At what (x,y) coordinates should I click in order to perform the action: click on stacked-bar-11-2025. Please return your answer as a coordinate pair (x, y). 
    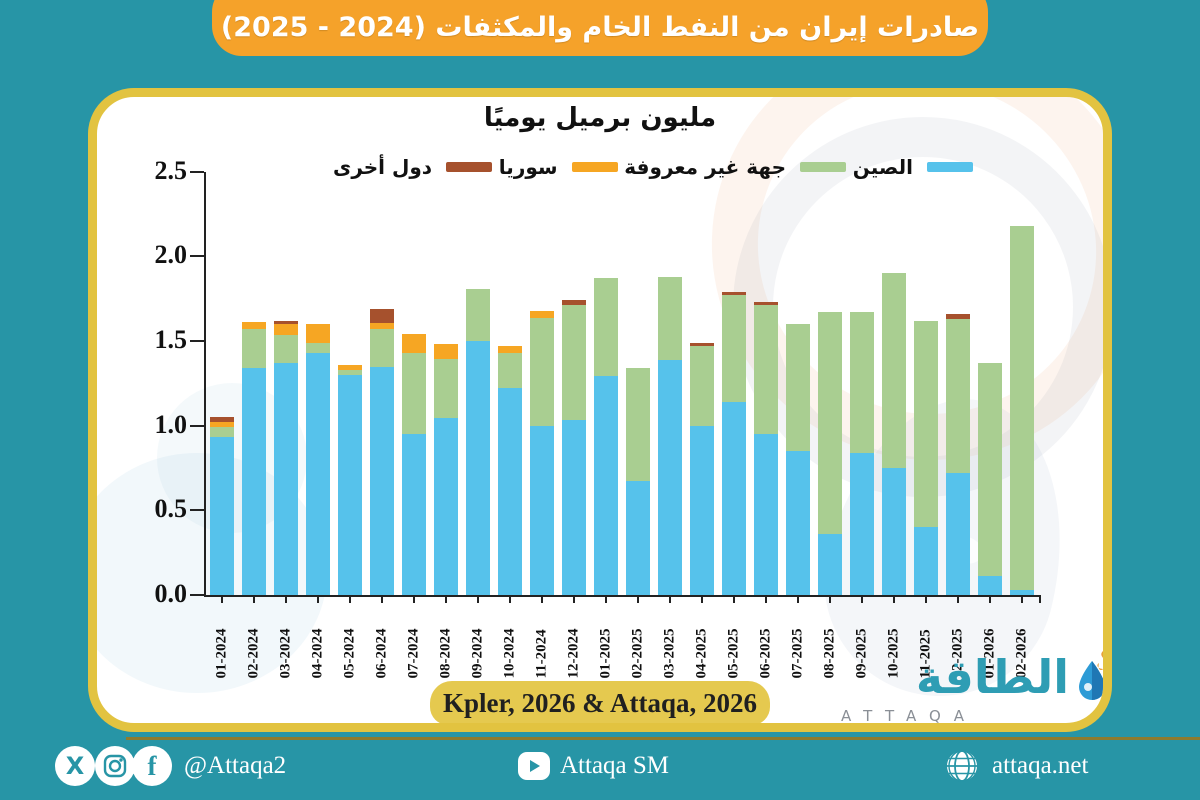
    Looking at the image, I should click on (925, 458).